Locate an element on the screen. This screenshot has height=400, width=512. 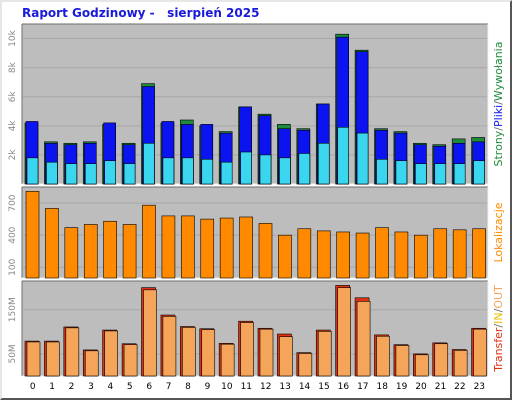
side-legend-part: Transfer is located at coordinates (498, 350).